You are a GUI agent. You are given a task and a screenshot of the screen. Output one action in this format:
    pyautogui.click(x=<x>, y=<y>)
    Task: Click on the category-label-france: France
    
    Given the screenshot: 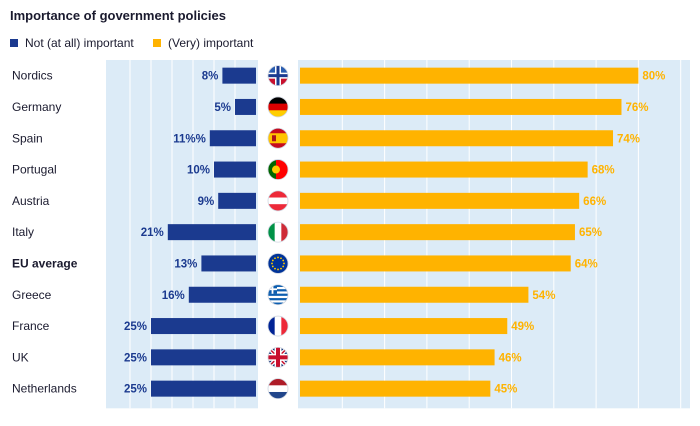 What is the action you would take?
    pyautogui.click(x=31, y=326)
    